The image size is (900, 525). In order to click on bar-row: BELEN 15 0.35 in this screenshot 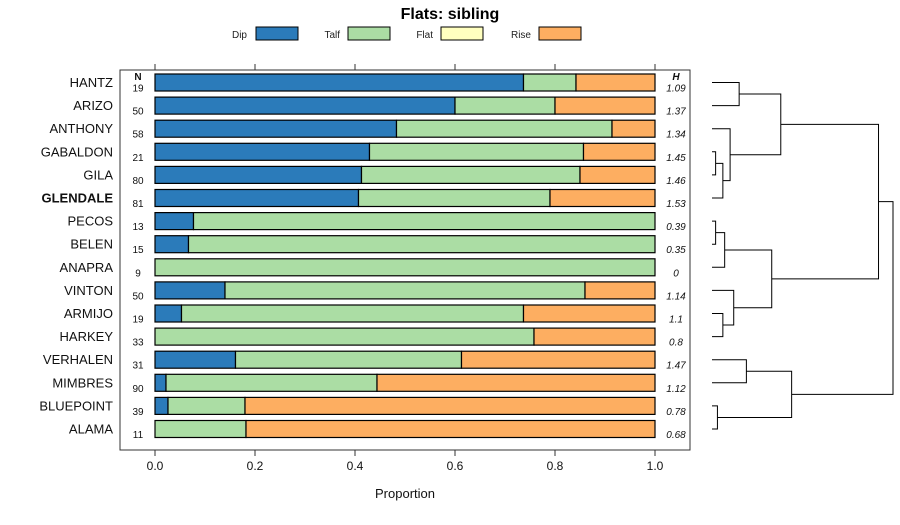, I will do `click(378, 245)`.